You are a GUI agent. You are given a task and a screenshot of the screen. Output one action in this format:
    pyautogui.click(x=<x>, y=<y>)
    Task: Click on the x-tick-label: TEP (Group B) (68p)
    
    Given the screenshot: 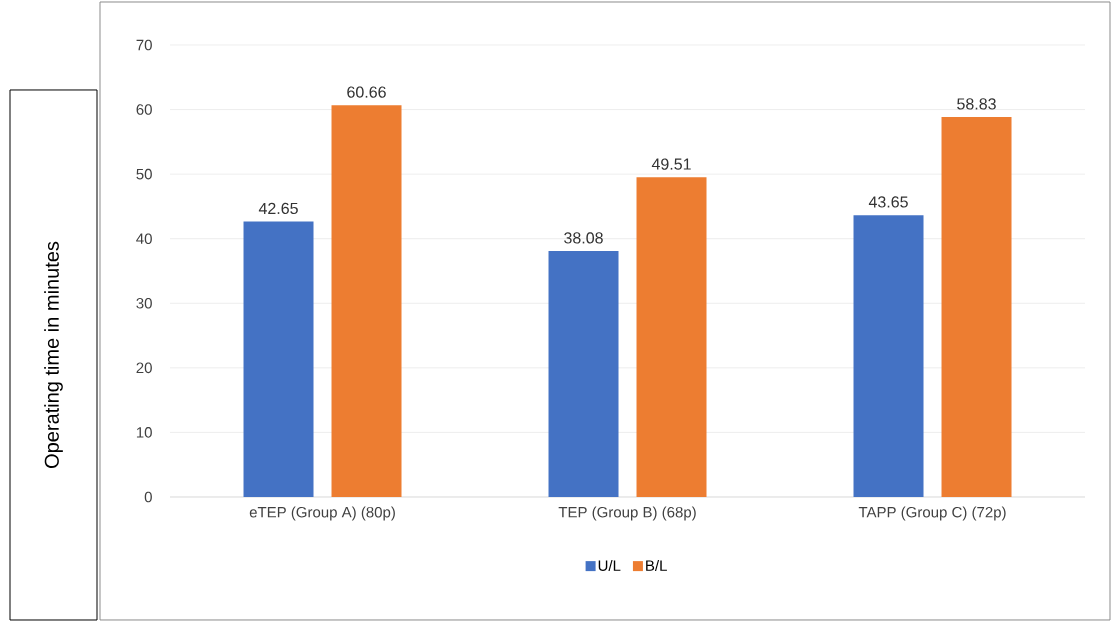 What is the action you would take?
    pyautogui.click(x=627, y=513)
    